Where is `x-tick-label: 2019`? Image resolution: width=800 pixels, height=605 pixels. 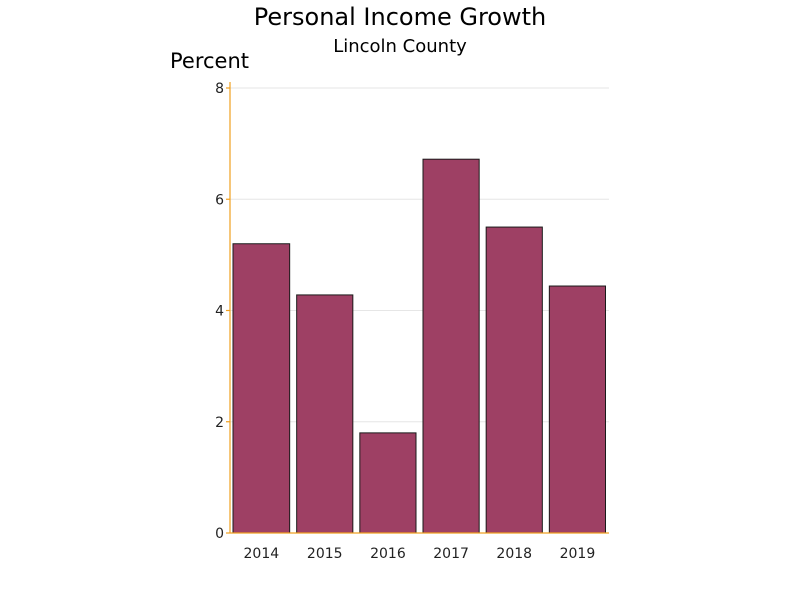
x-tick-label: 2019 is located at coordinates (578, 554).